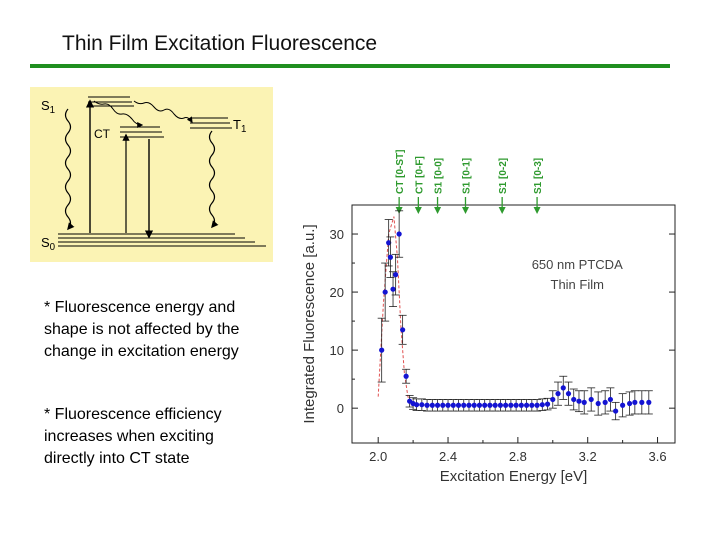 Image resolution: width=720 pixels, height=540 pixels. Describe the element at coordinates (337, 350) in the screenshot. I see `y-tick-label: 10` at that location.